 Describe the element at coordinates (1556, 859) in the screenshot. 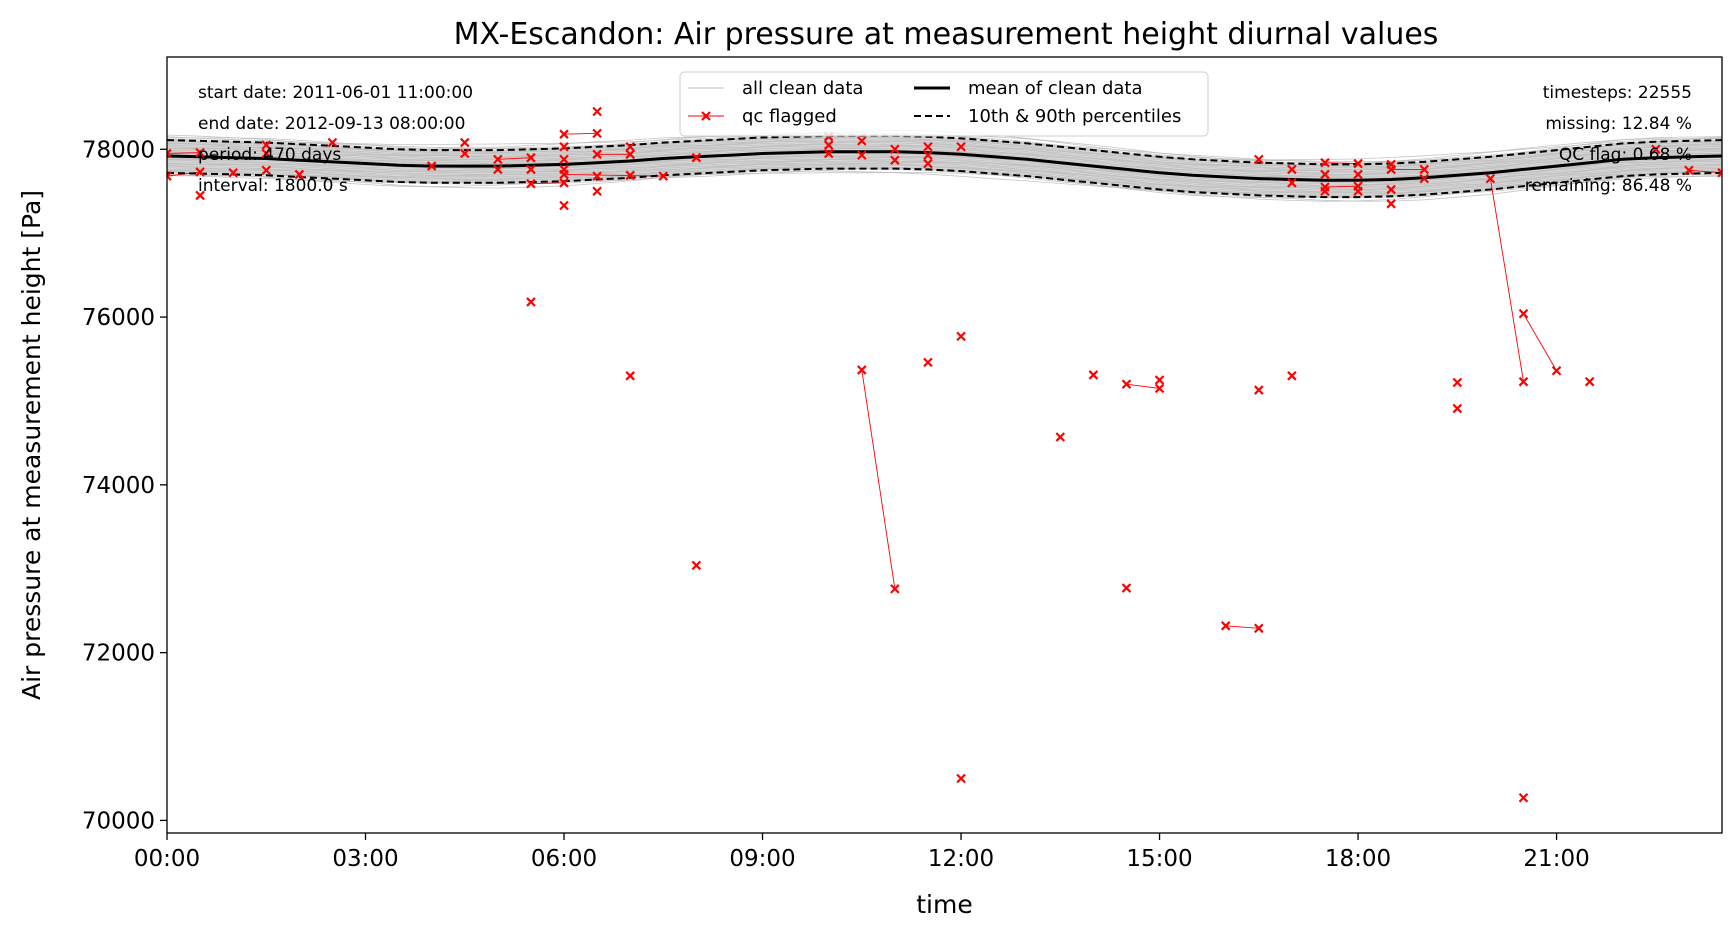

I see `x-tick-label: 21:00` at that location.